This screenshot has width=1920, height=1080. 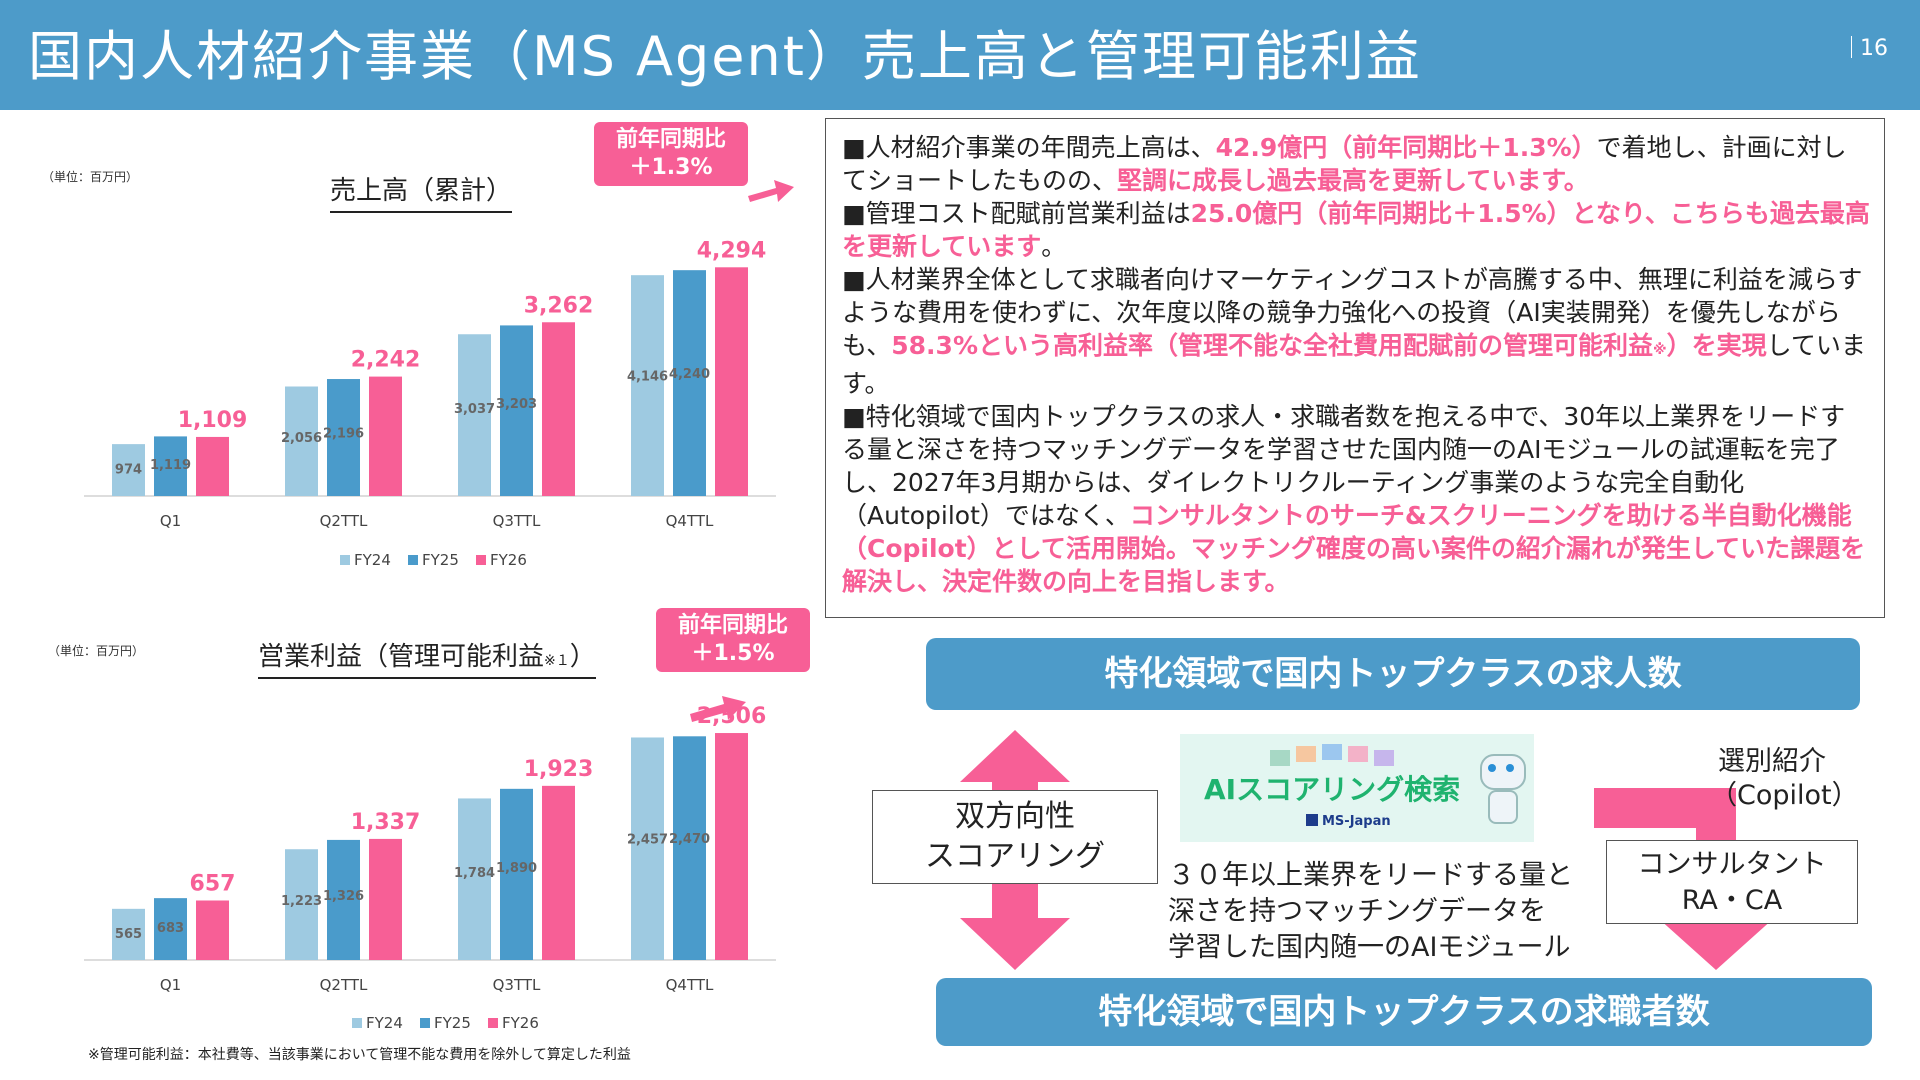 What do you see at coordinates (474, 409) in the screenshot?
I see `data-label-fy24-q3ttl: 3,037` at bounding box center [474, 409].